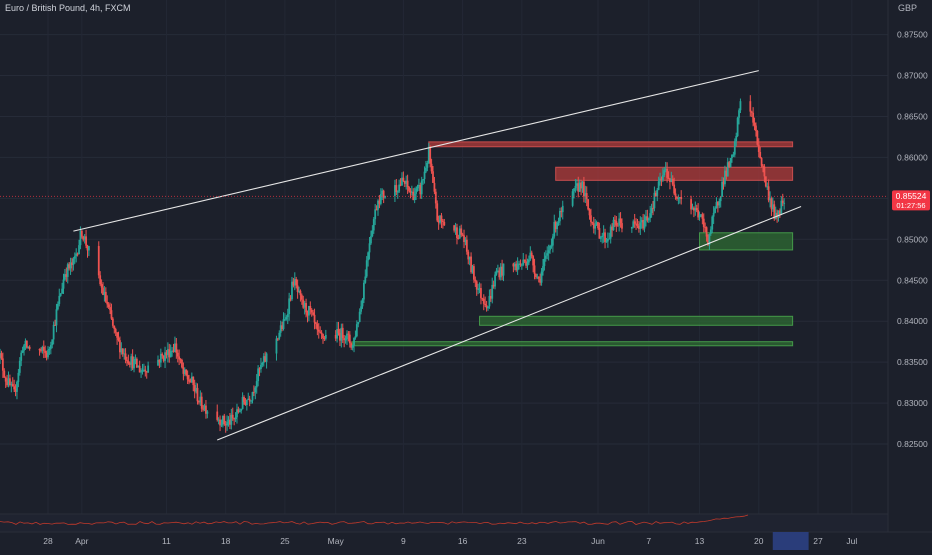 The width and height of the screenshot is (932, 555). What do you see at coordinates (759, 541) in the screenshot?
I see `time-tick-label: 20` at bounding box center [759, 541].